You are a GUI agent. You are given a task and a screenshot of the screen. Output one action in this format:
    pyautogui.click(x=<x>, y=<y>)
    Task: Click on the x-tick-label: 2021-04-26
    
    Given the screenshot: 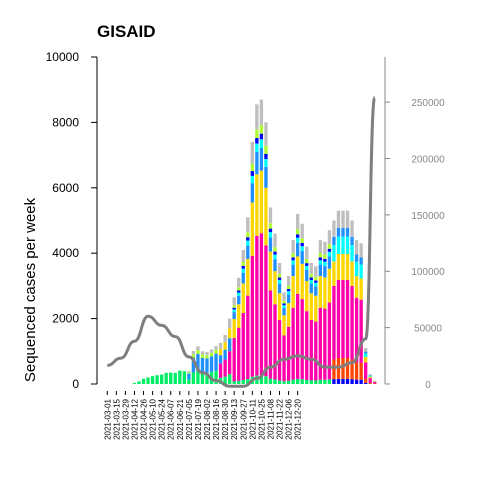 What is the action you would take?
    pyautogui.click(x=144, y=418)
    